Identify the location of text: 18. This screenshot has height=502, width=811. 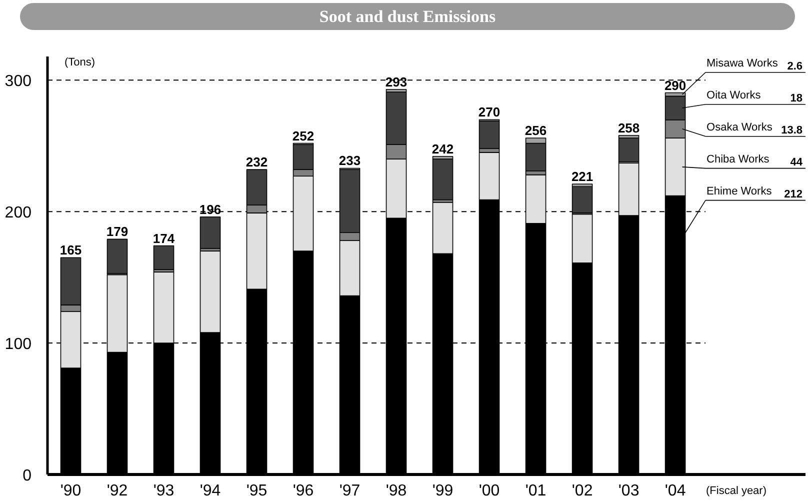
(796, 98).